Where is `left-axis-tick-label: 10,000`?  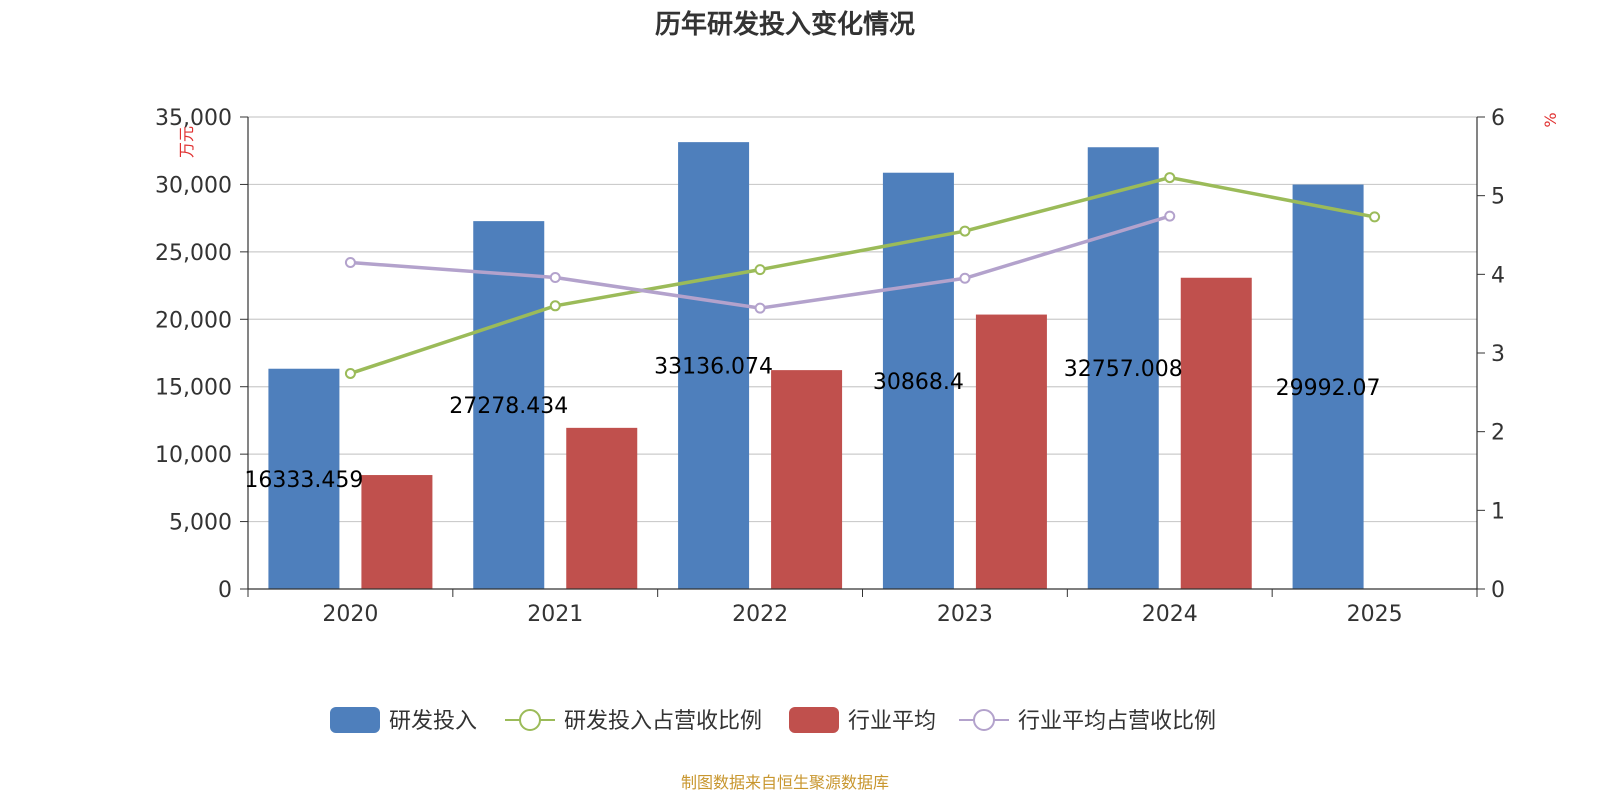 left-axis-tick-label: 10,000 is located at coordinates (193, 455).